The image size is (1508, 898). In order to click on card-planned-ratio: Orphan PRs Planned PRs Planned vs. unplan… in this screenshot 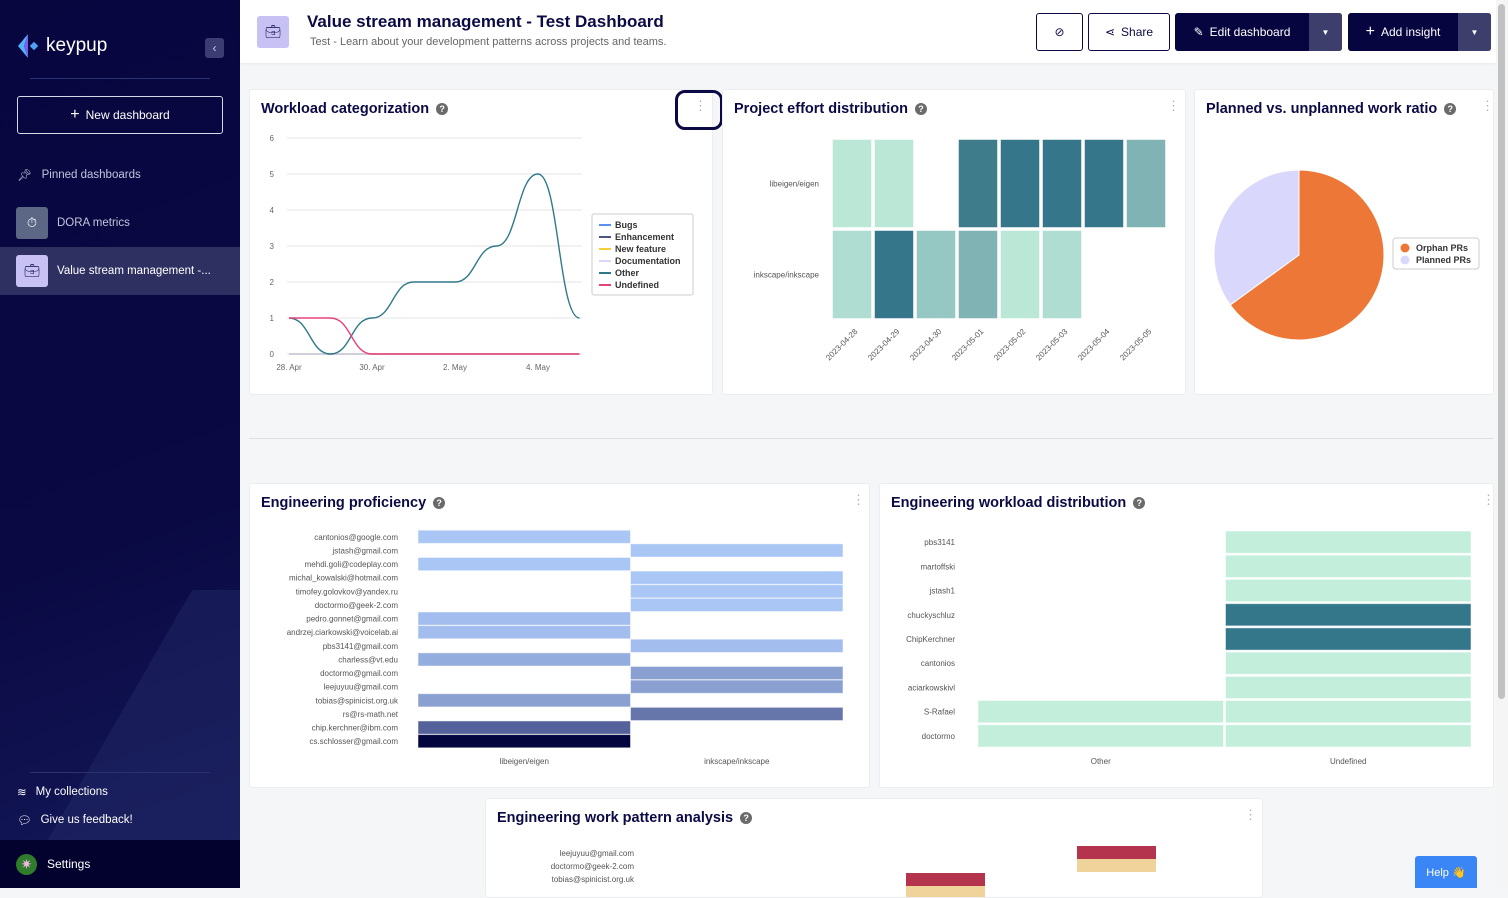, I will do `click(1344, 242)`.